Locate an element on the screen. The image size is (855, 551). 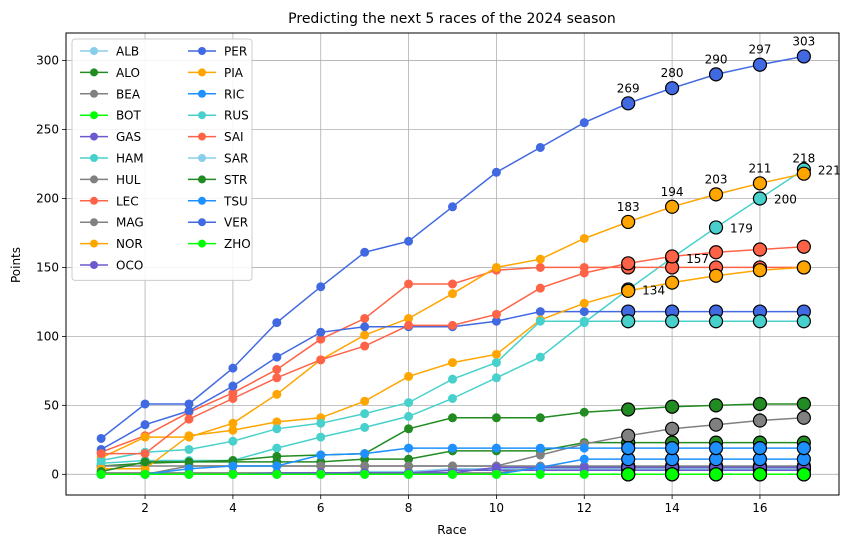
legend-label-tsu: TSU is located at coordinates (235, 201).